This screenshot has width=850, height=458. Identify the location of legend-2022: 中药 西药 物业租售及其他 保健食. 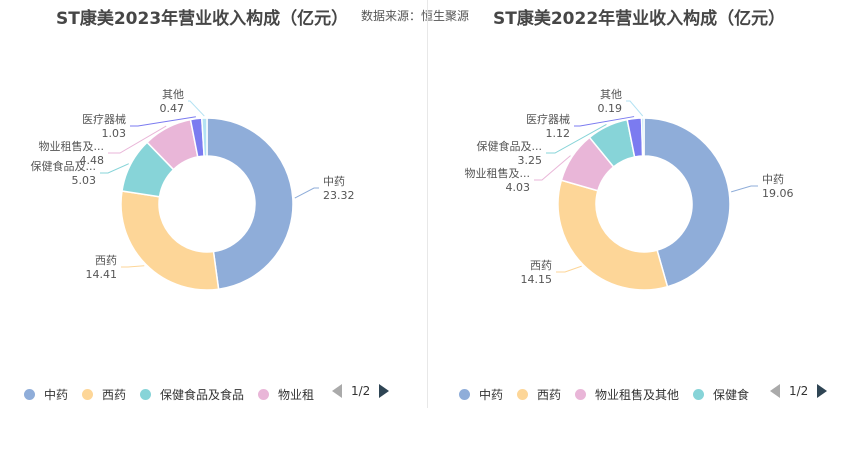
(651, 394).